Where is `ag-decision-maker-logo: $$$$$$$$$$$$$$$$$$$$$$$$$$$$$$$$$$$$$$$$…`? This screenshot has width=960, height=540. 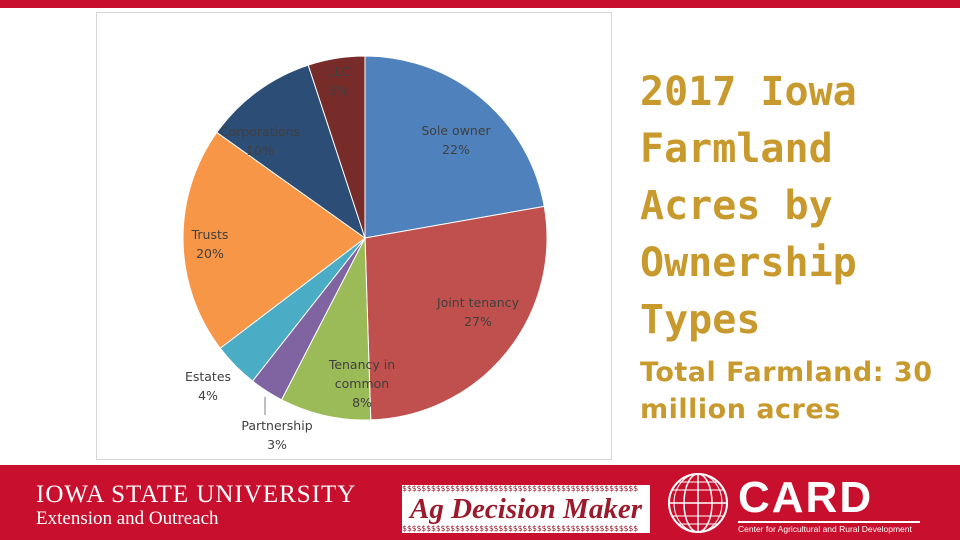
ag-decision-maker-logo: $$$$$$$$$$$$$$$$$$$$$$$$$$$$$$$$$$$$$$$$… is located at coordinates (526, 509).